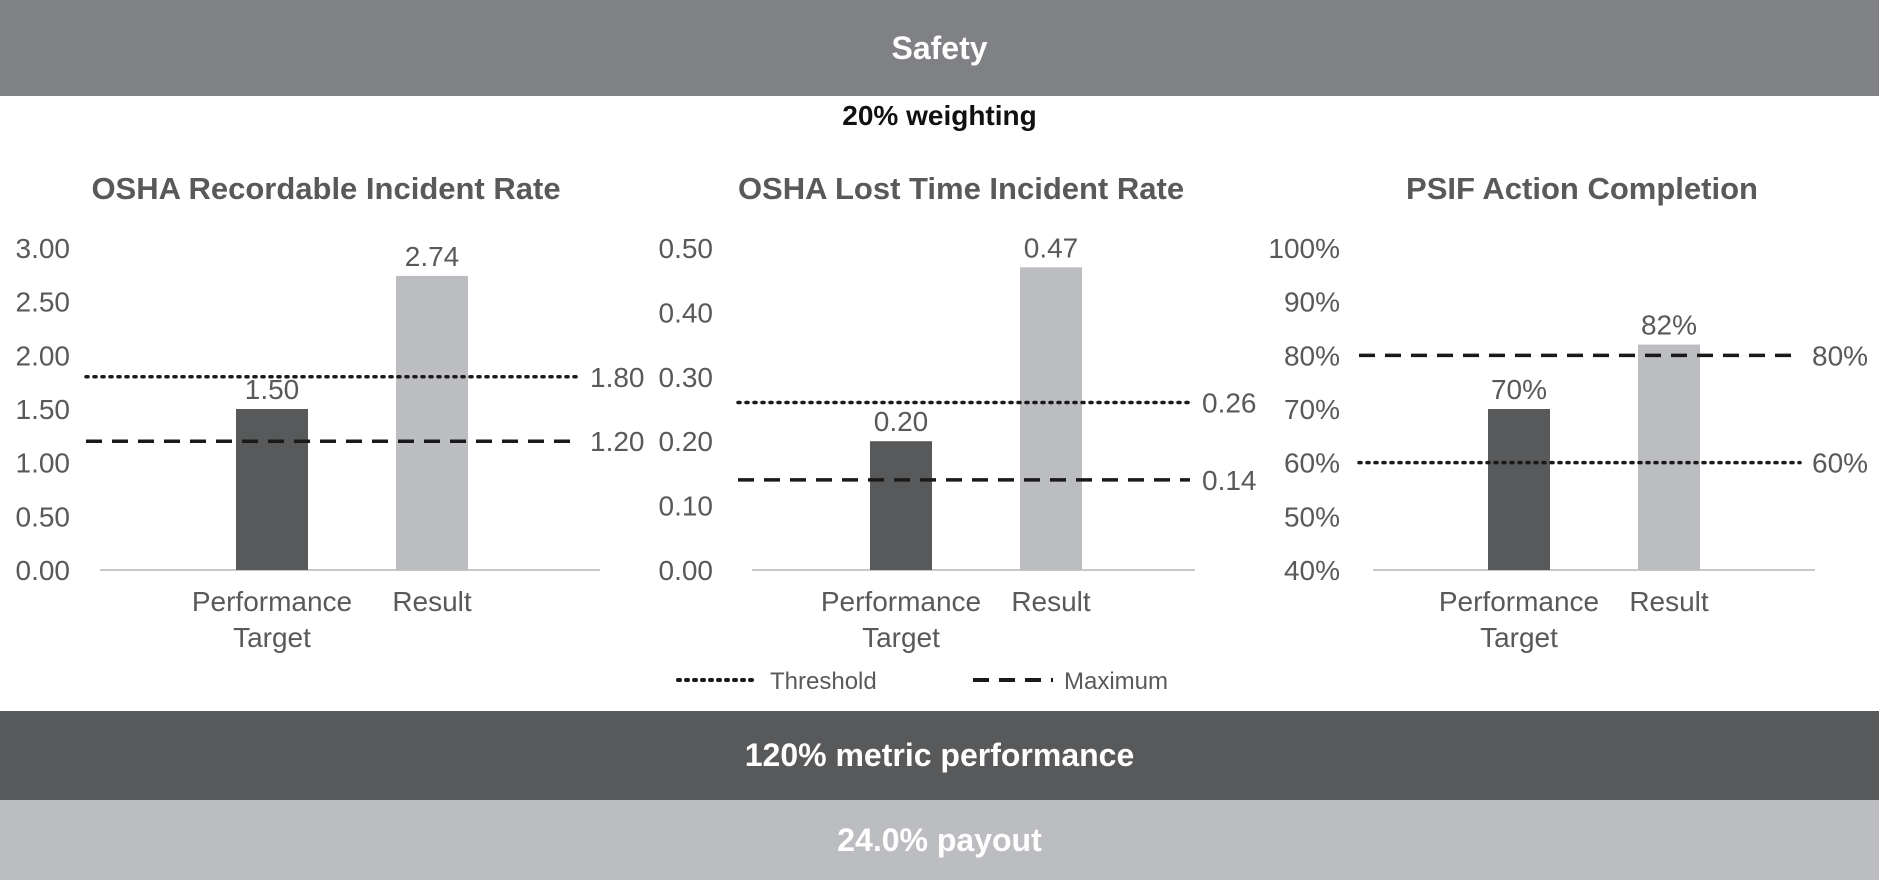 The height and width of the screenshot is (880, 1879). Describe the element at coordinates (939, 115) in the screenshot. I see `weighting-label: 20% weighting` at that location.